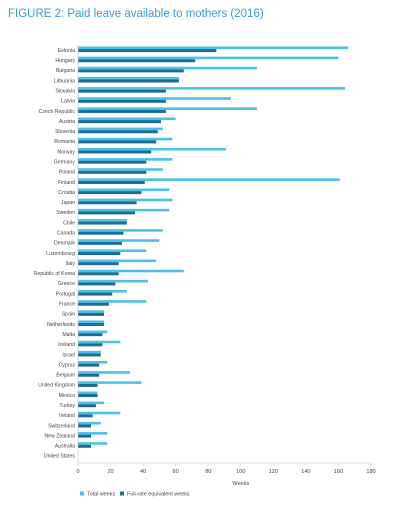 The width and height of the screenshot is (416, 512). I want to click on bar-total-bulgaria, so click(168, 68).